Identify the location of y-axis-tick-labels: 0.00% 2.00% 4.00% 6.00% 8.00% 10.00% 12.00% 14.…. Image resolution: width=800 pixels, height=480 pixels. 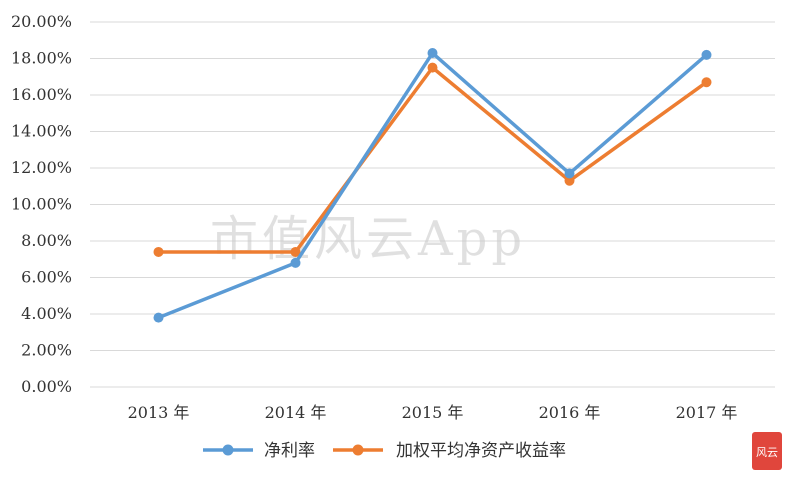
(41, 204).